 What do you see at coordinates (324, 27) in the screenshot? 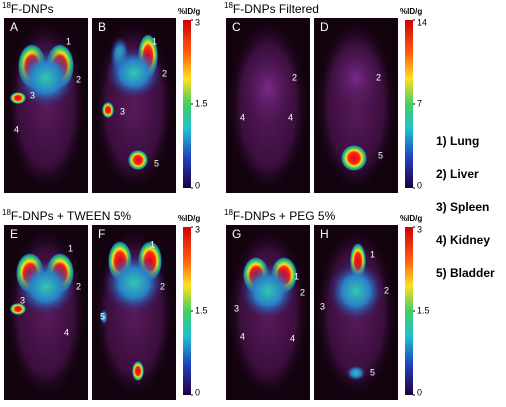
I see `panel-letter: D` at bounding box center [324, 27].